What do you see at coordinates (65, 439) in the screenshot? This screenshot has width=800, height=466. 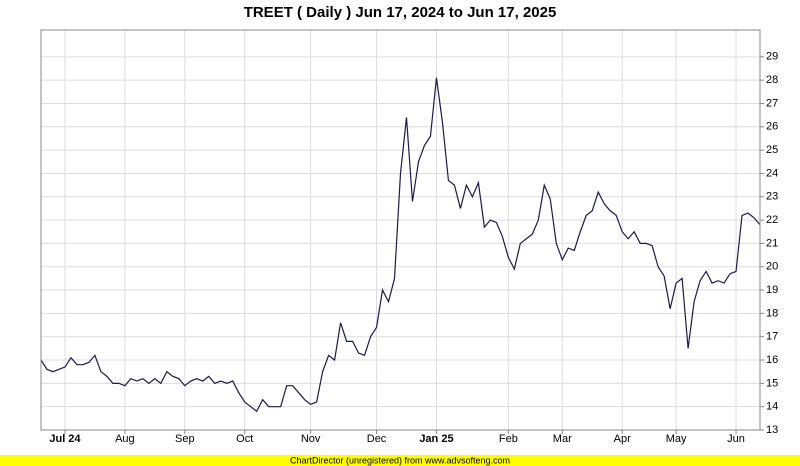 I see `x-tick-label: Jul 24` at bounding box center [65, 439].